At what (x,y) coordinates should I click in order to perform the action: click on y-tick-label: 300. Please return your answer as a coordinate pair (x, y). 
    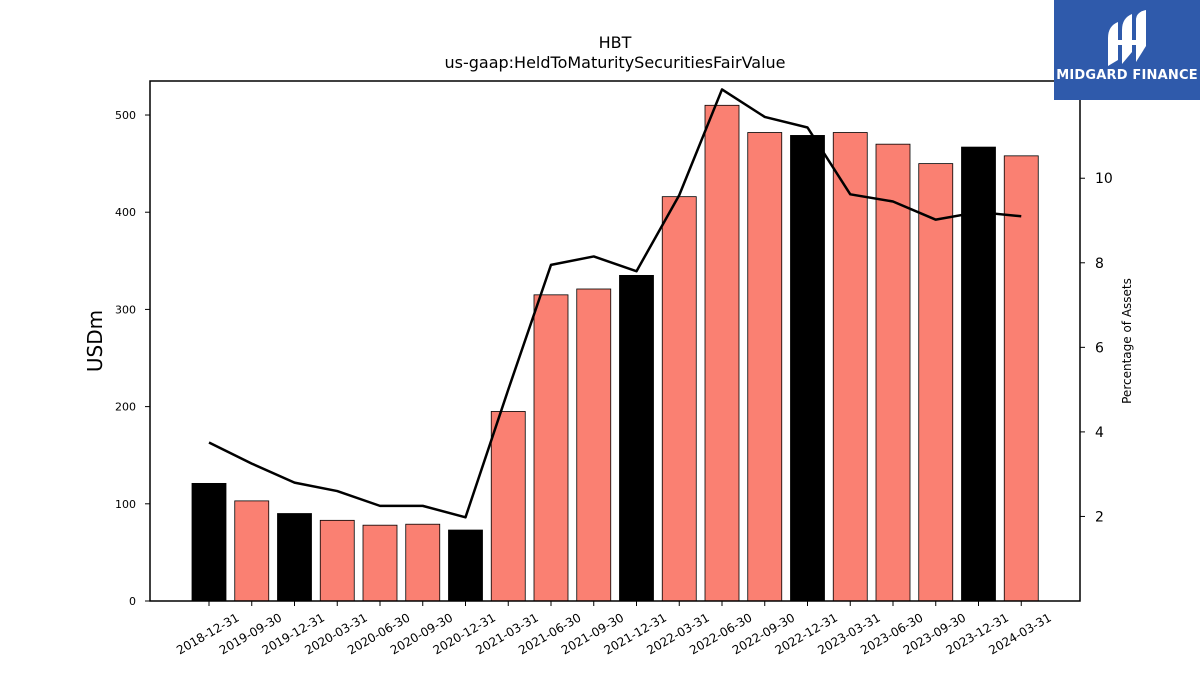
    Looking at the image, I should click on (125, 309).